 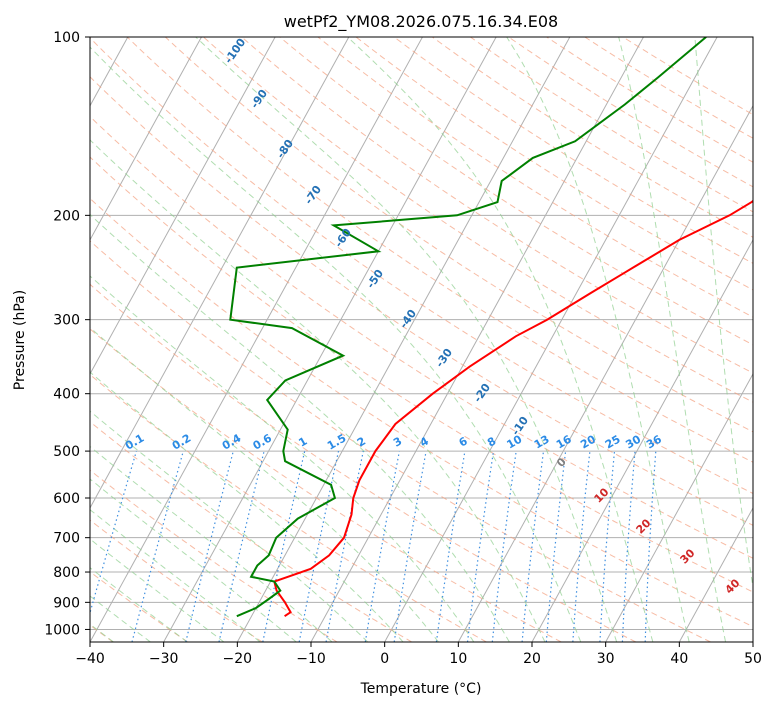 I want to click on x-tick-label: 20, so click(x=532, y=659).